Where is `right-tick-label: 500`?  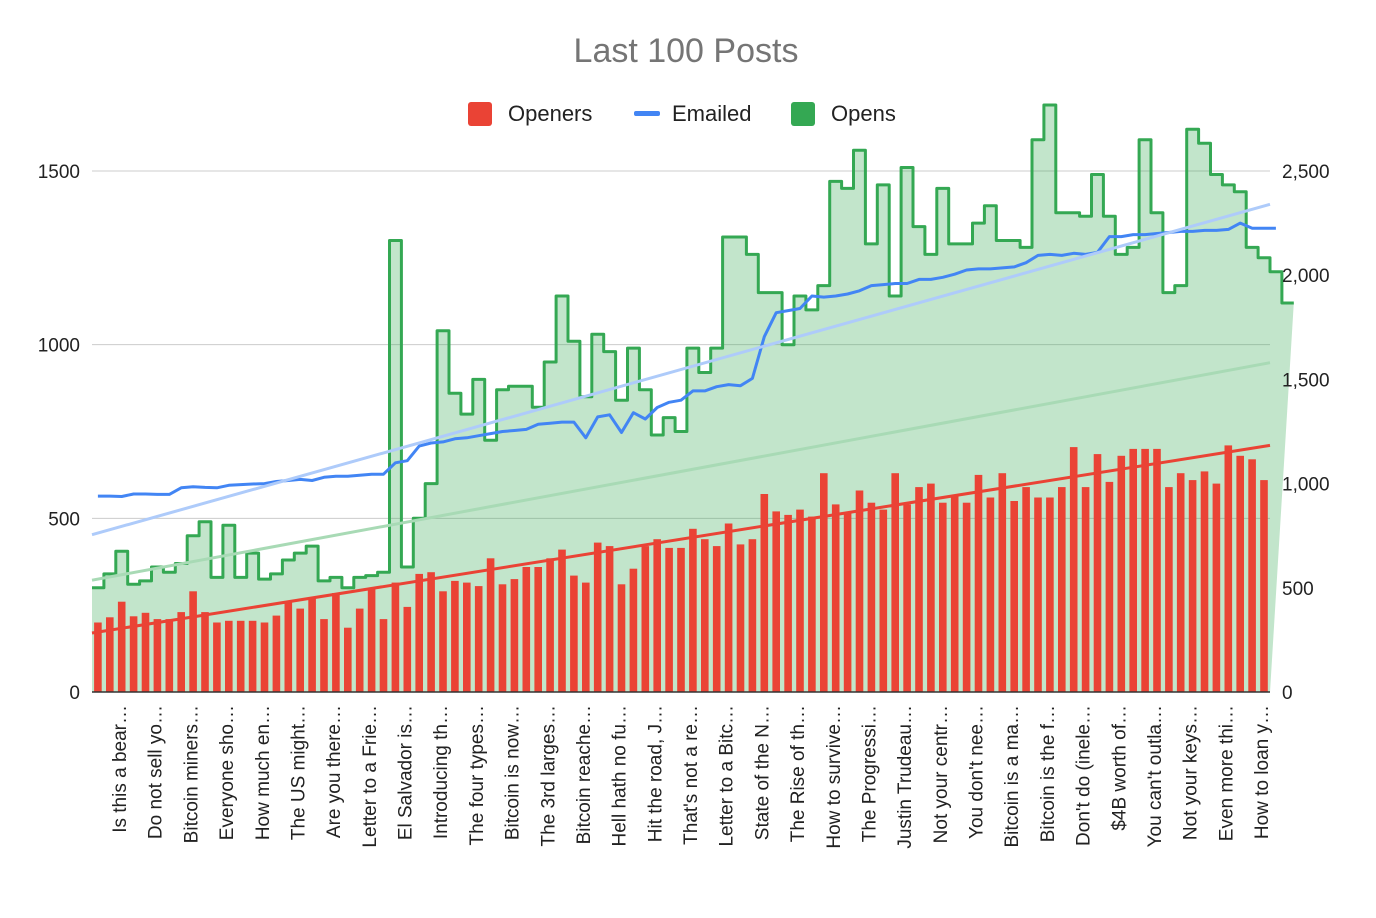
right-tick-label: 500 is located at coordinates (1298, 589).